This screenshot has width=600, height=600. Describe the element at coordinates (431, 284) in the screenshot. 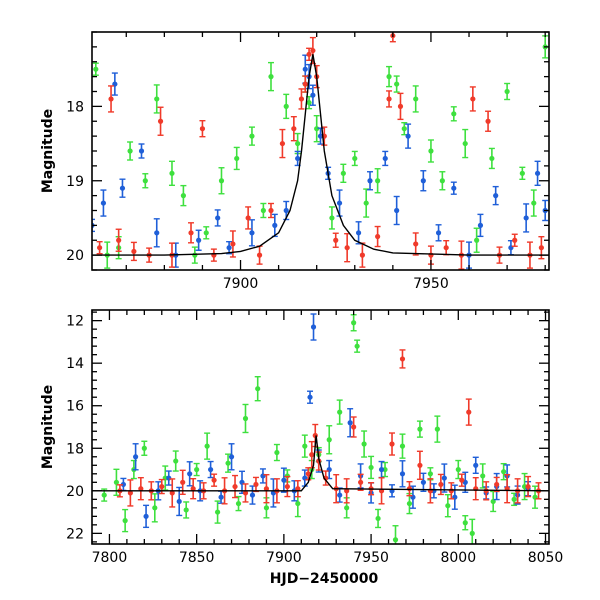

I see `top-x-tick-label: 7950` at that location.